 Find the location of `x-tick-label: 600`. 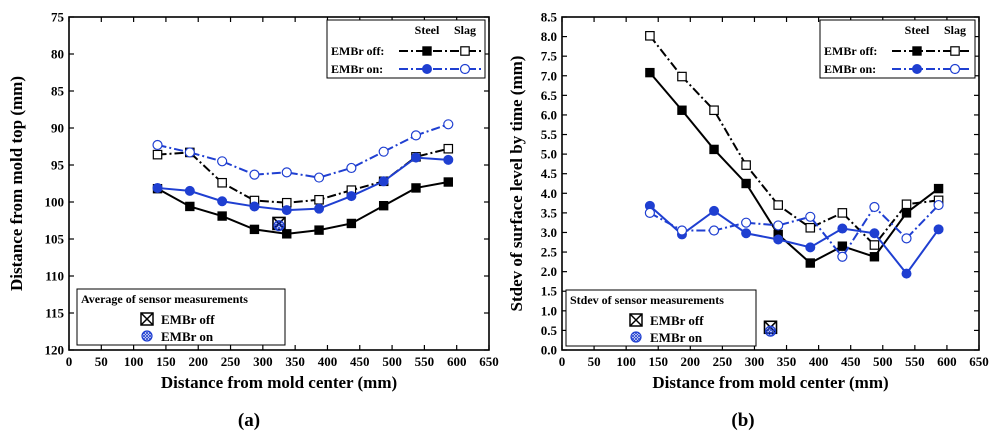

x-tick-label: 600 is located at coordinates (947, 361).